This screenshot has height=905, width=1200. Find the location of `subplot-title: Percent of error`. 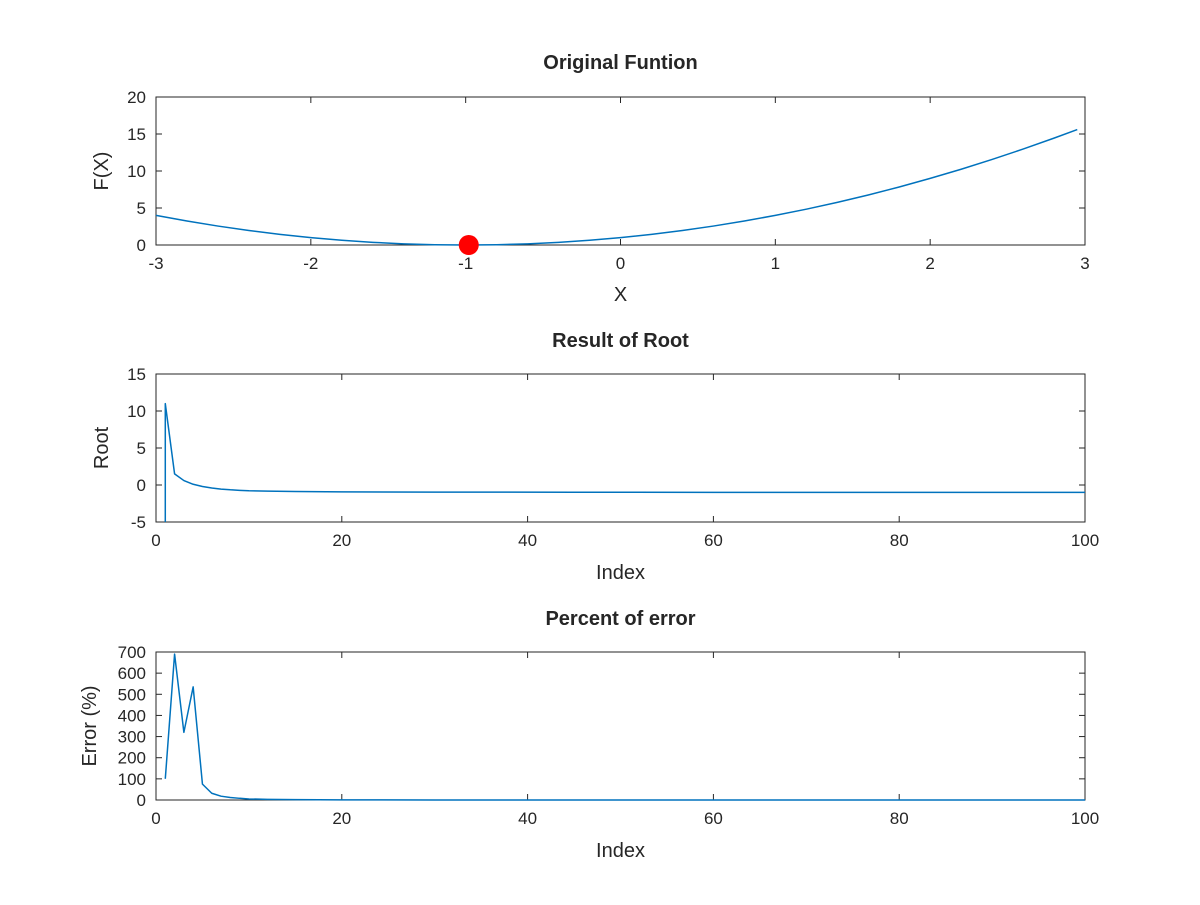

subplot-title: Percent of error is located at coordinates (620, 619).